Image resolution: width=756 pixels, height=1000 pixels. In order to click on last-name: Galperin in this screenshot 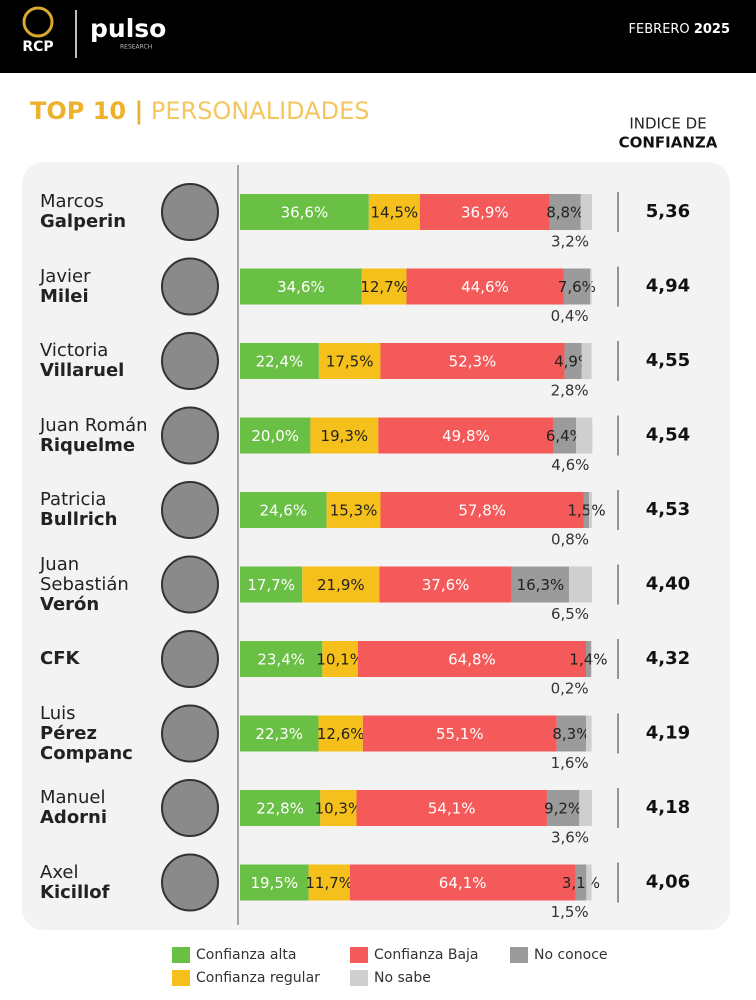, I will do `click(83, 221)`.